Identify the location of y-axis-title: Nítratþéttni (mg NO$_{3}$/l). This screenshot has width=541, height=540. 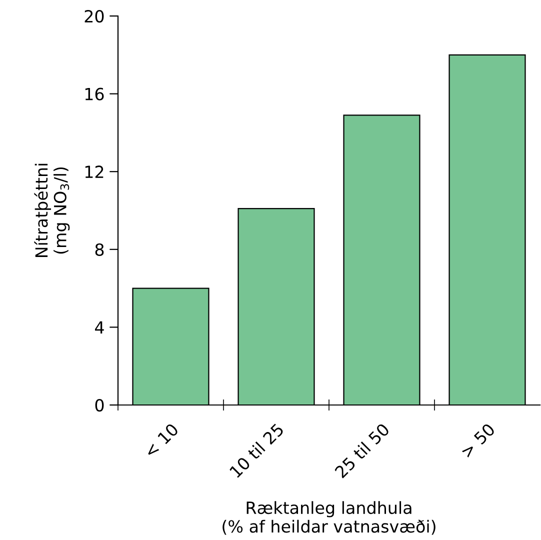
(52, 211).